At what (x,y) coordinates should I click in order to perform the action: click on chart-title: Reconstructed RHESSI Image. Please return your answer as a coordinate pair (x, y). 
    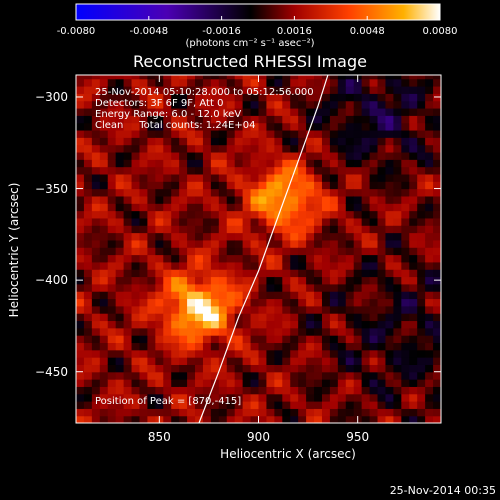
    Looking at the image, I should click on (250, 61).